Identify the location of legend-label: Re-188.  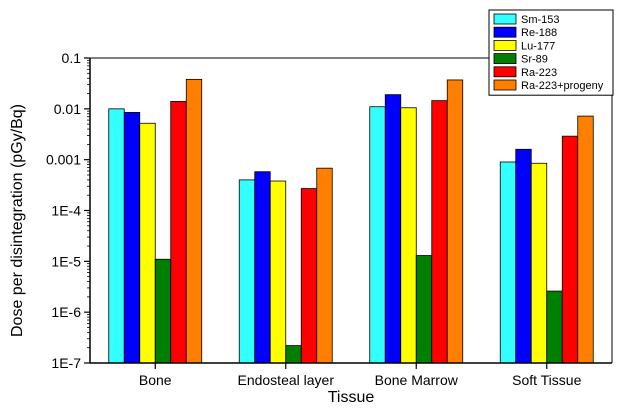
(539, 33).